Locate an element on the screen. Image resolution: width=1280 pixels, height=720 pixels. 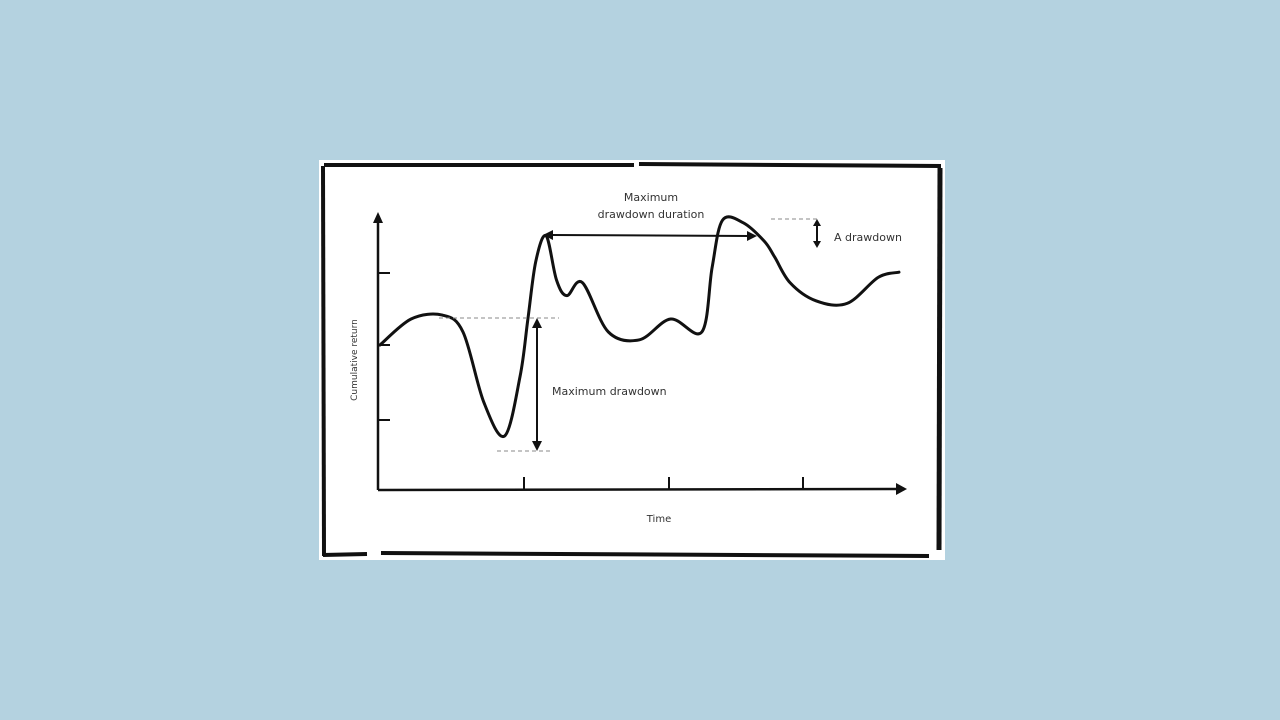
a-drawdown-arrow-bottom is located at coordinates (817, 244).